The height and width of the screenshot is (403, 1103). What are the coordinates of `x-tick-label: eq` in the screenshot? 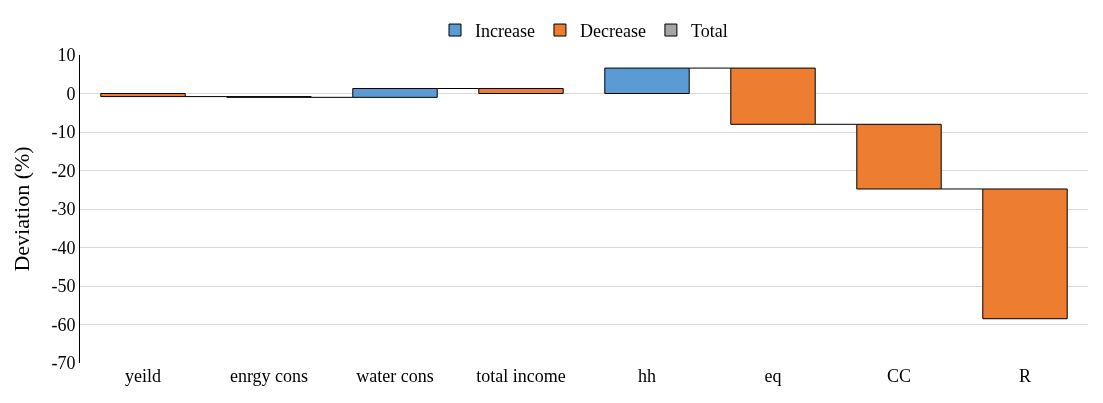 It's located at (773, 376).